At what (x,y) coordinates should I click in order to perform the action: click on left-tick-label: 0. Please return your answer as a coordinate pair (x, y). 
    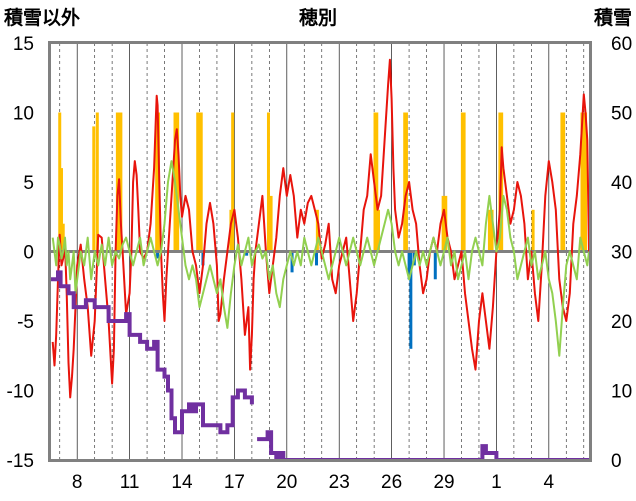
    Looking at the image, I should click on (28, 253).